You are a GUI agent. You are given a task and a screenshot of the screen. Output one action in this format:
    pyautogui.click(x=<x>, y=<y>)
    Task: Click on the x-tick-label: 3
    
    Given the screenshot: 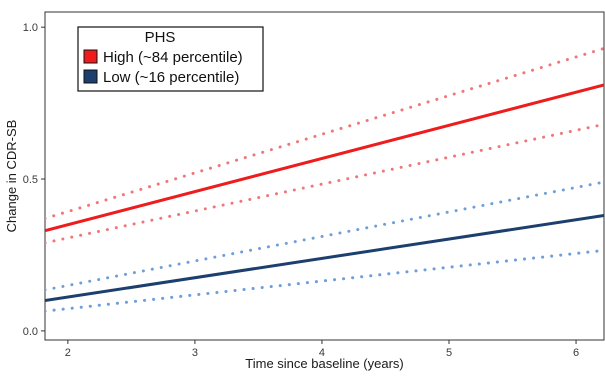 What is the action you would take?
    pyautogui.click(x=195, y=353)
    